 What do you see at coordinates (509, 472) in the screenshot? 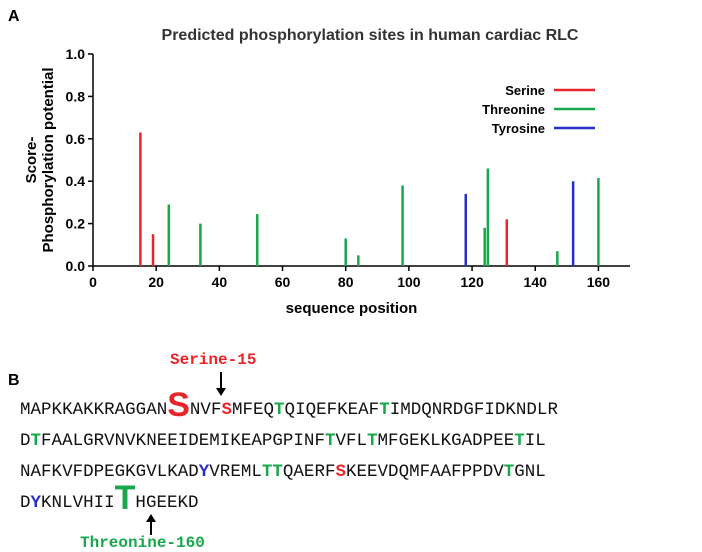
I see `phospho-site-t-147: T` at bounding box center [509, 472].